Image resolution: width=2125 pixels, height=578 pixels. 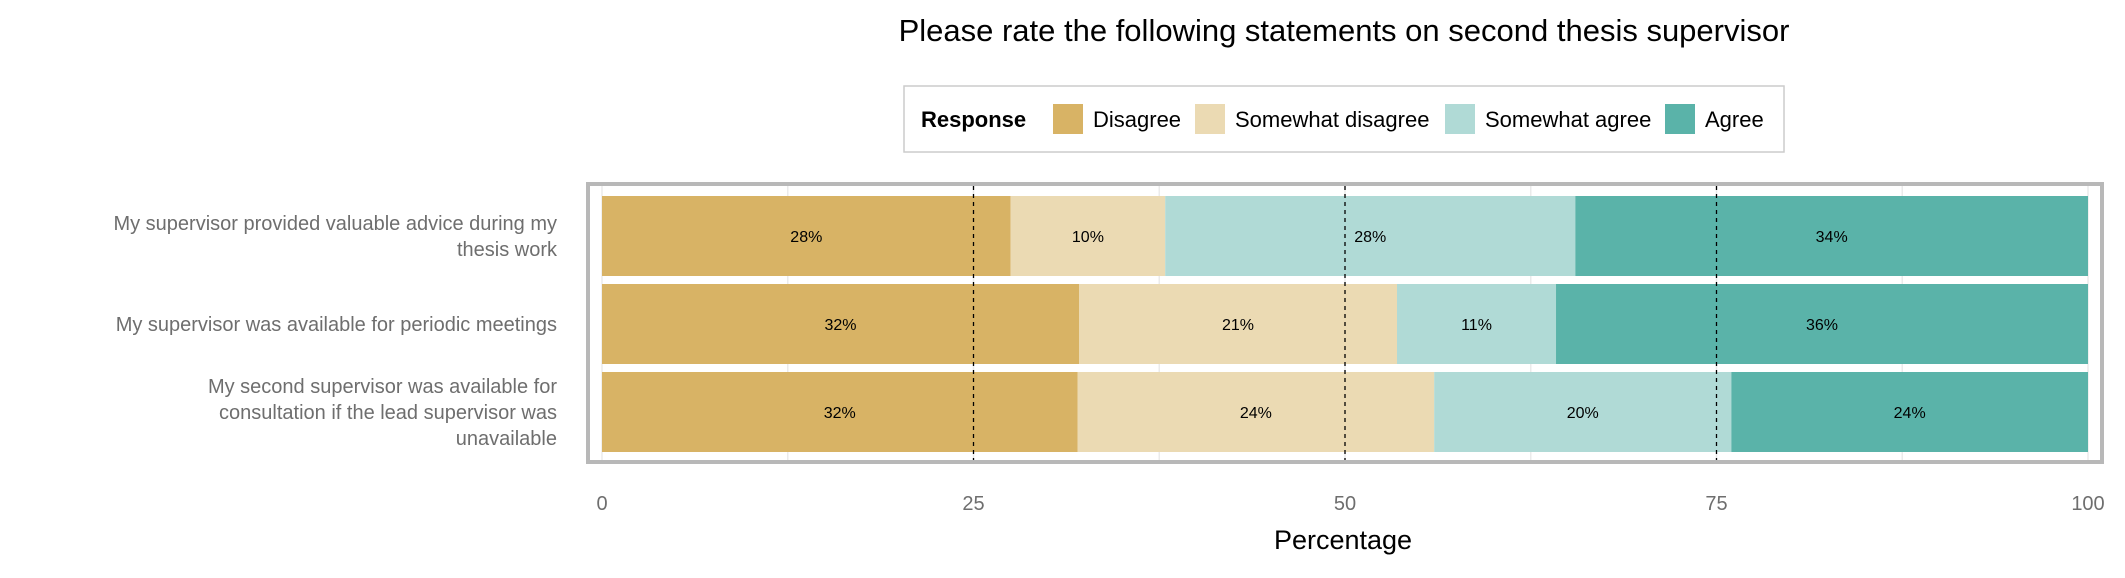 I want to click on data-label: 34%, so click(x=1832, y=237).